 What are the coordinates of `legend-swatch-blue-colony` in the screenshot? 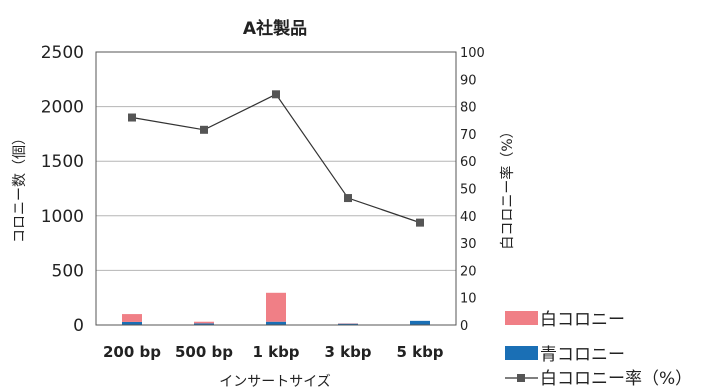 It's located at (521, 353).